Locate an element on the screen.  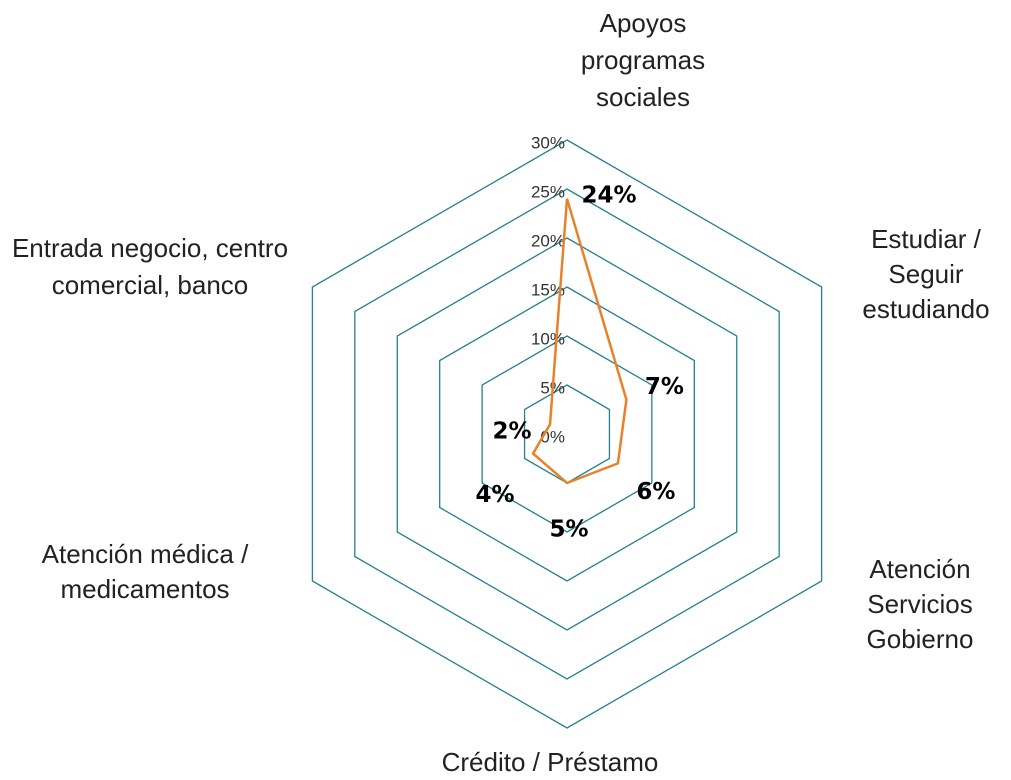
value-label: 4% is located at coordinates (495, 495).